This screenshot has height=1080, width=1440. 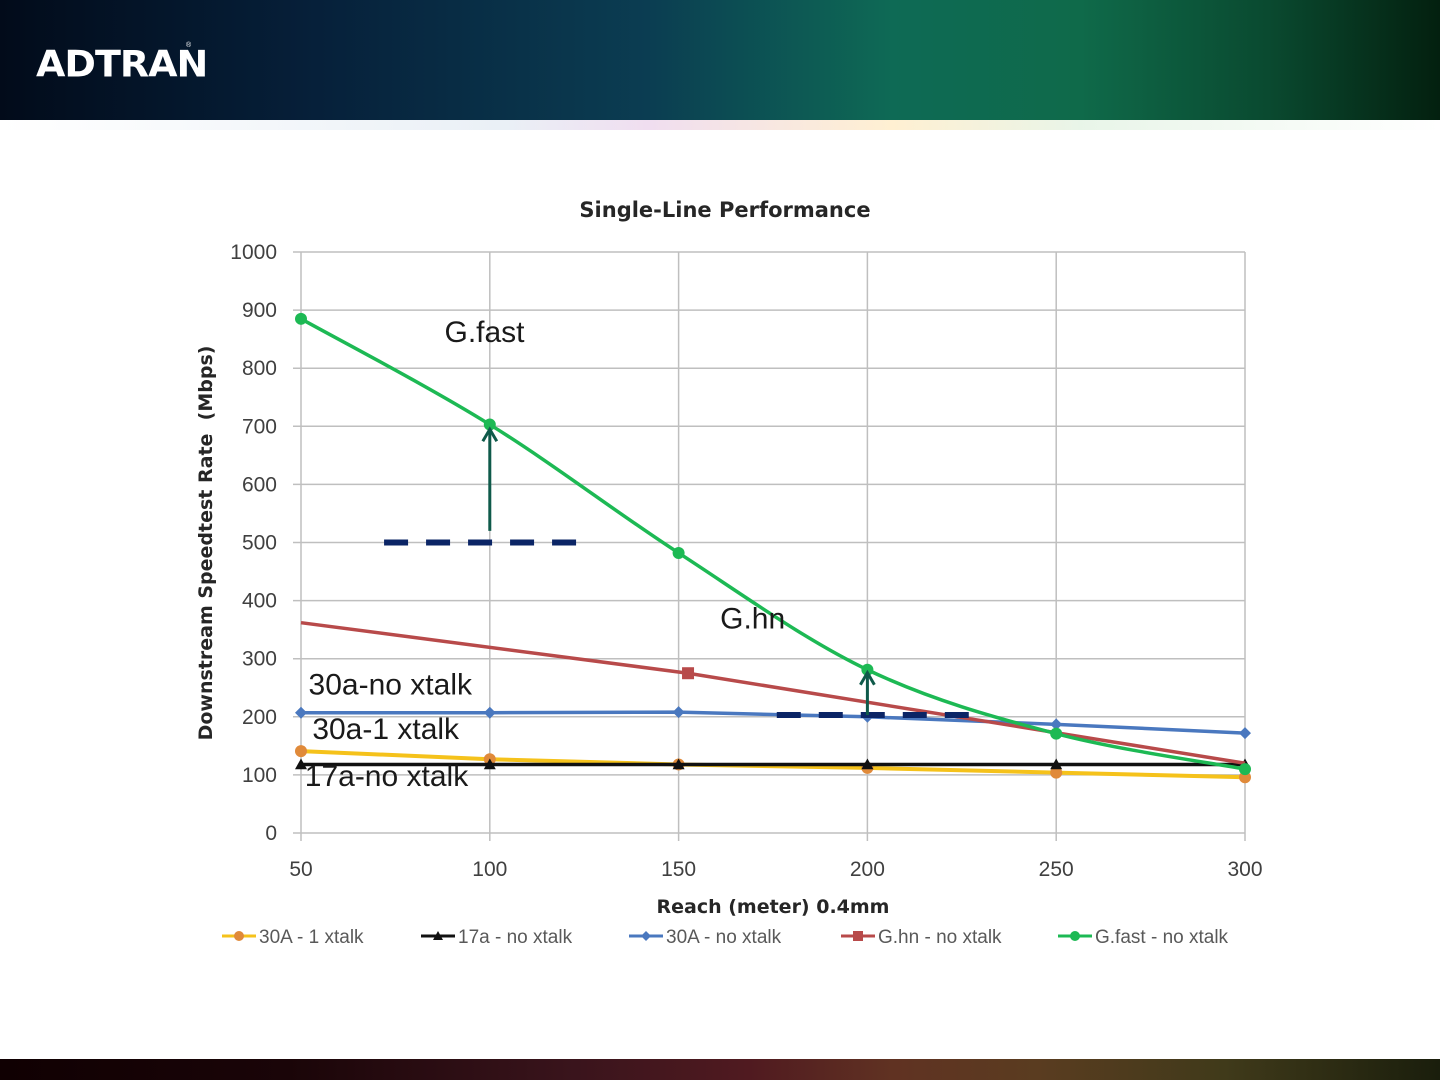 I want to click on legend-label: 30A - 1 xtalk, so click(x=311, y=937).